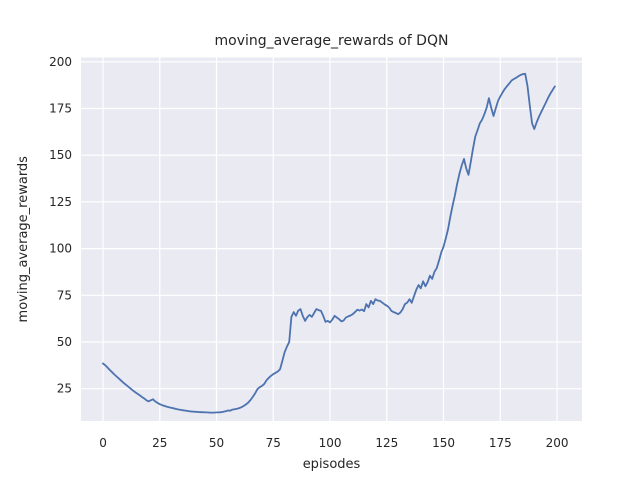 The width and height of the screenshot is (640, 480). Describe the element at coordinates (500, 443) in the screenshot. I see `x-tick-label: 175` at that location.